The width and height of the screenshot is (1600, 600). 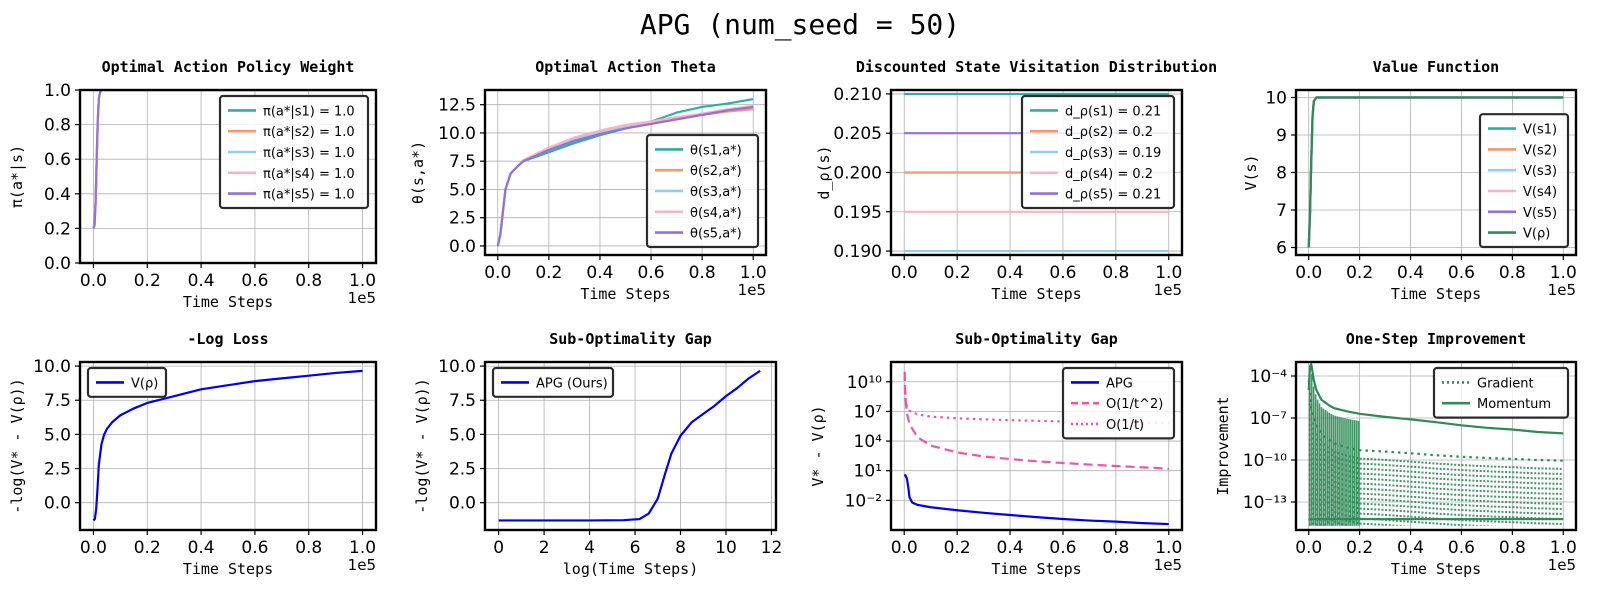 I want to click on y-tick-label: 10⁻¹³, so click(x=1265, y=503).